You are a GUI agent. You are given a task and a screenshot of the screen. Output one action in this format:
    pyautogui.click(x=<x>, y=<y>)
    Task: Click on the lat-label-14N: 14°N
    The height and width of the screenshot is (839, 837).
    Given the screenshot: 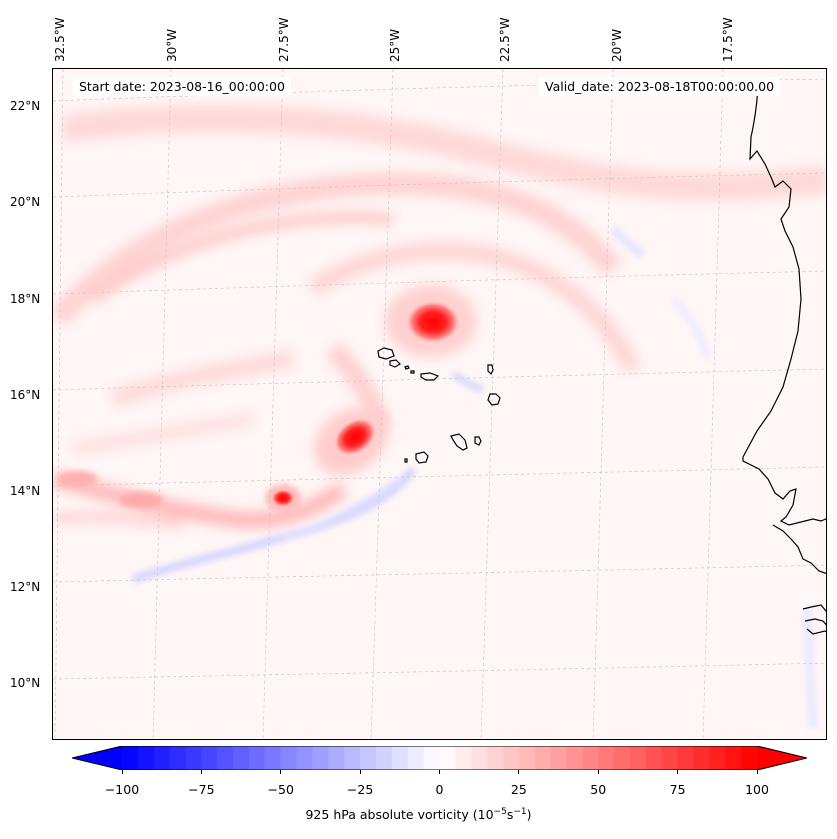 What is the action you would take?
    pyautogui.click(x=25, y=491)
    